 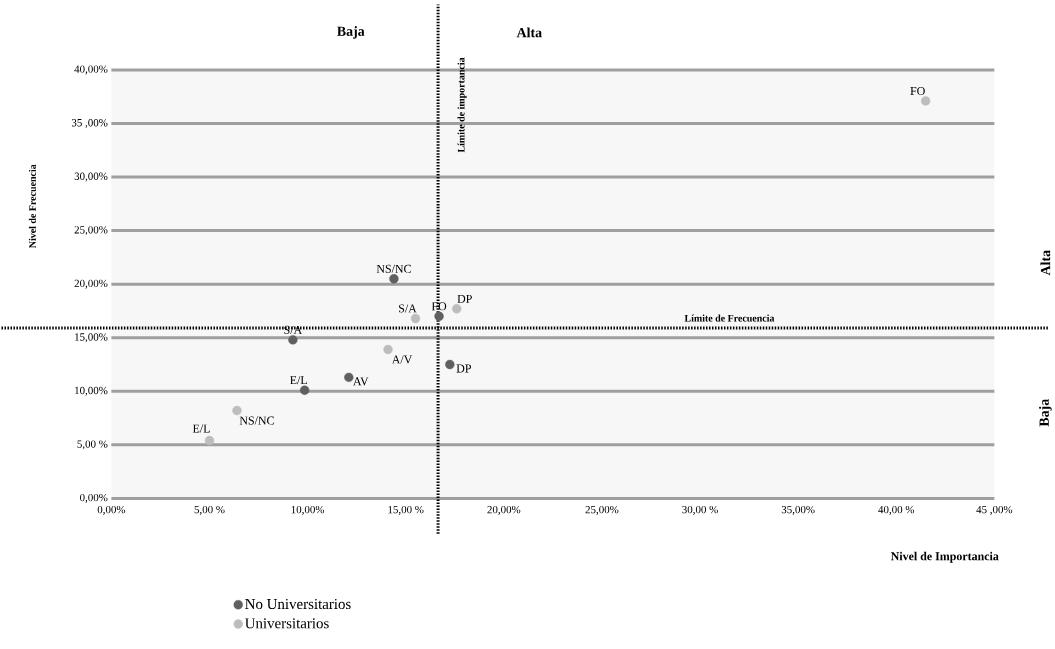 I want to click on y-tick-label: 20,00%, so click(x=91, y=284).